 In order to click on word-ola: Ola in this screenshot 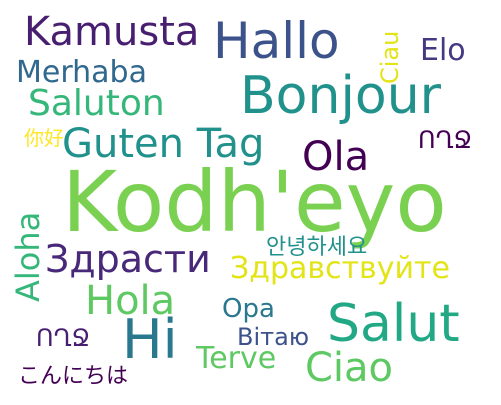, I will do `click(336, 157)`.